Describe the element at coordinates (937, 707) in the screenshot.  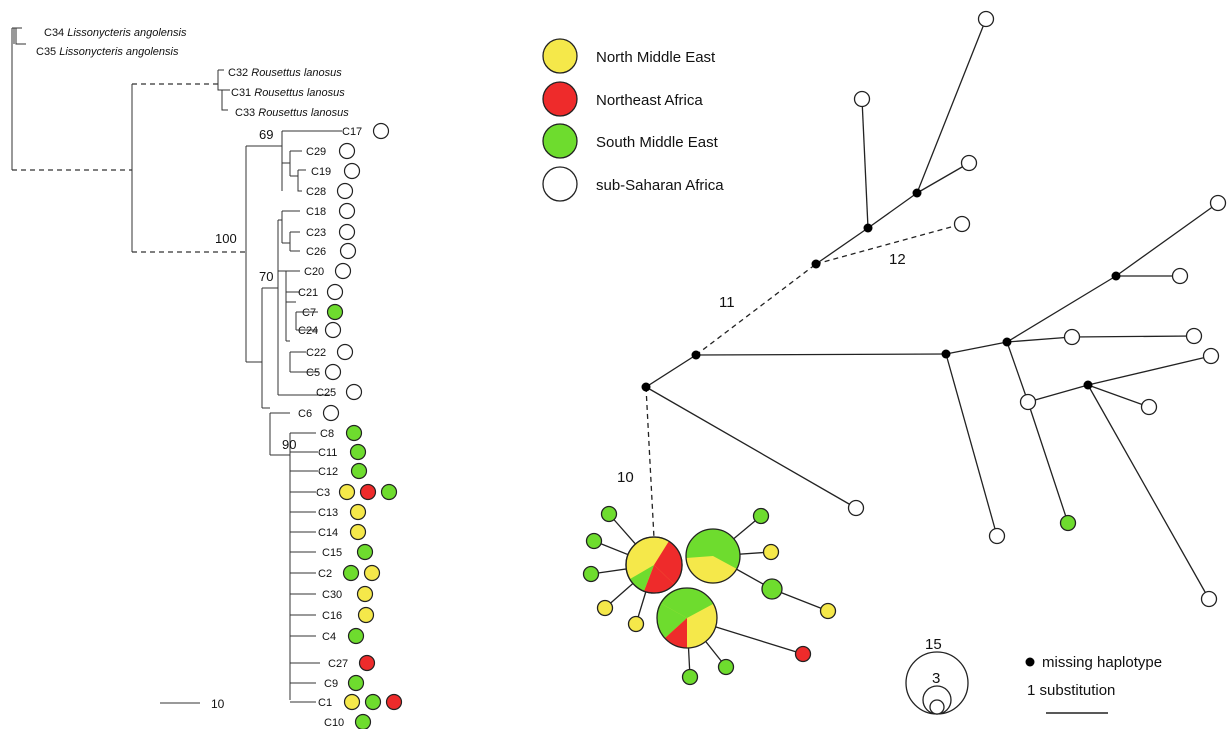
I see `size-key-small-circle` at that location.